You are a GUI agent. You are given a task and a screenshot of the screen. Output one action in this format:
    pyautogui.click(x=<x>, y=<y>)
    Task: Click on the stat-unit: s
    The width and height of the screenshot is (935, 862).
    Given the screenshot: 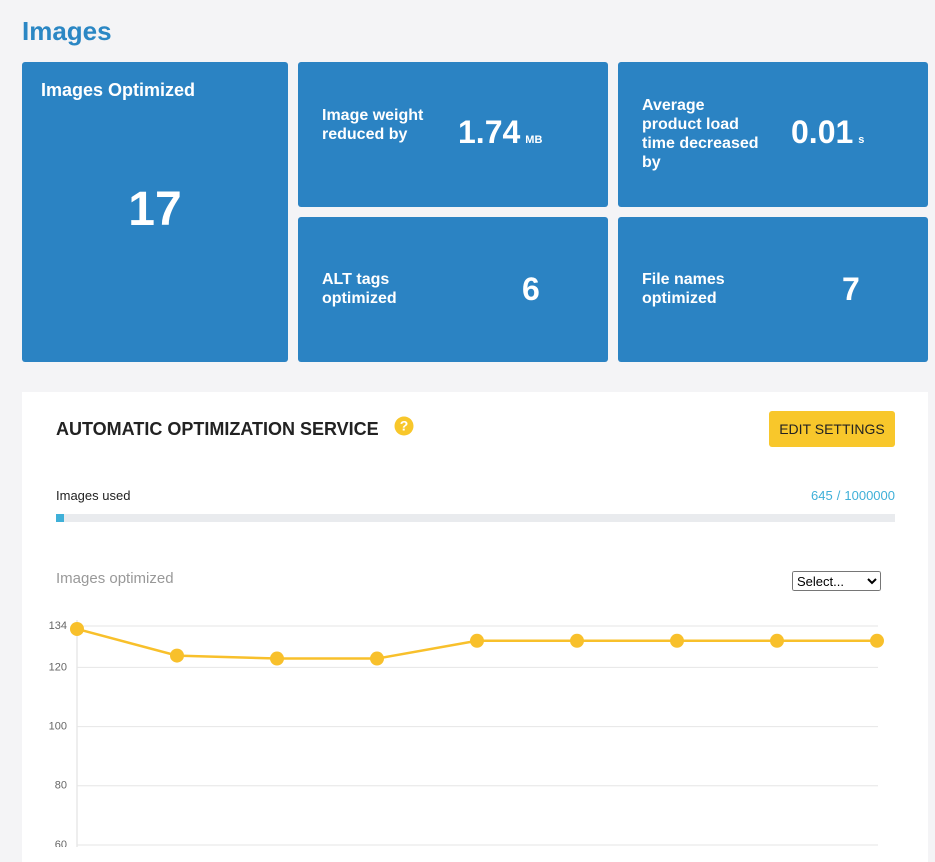 What is the action you would take?
    pyautogui.click(x=861, y=140)
    